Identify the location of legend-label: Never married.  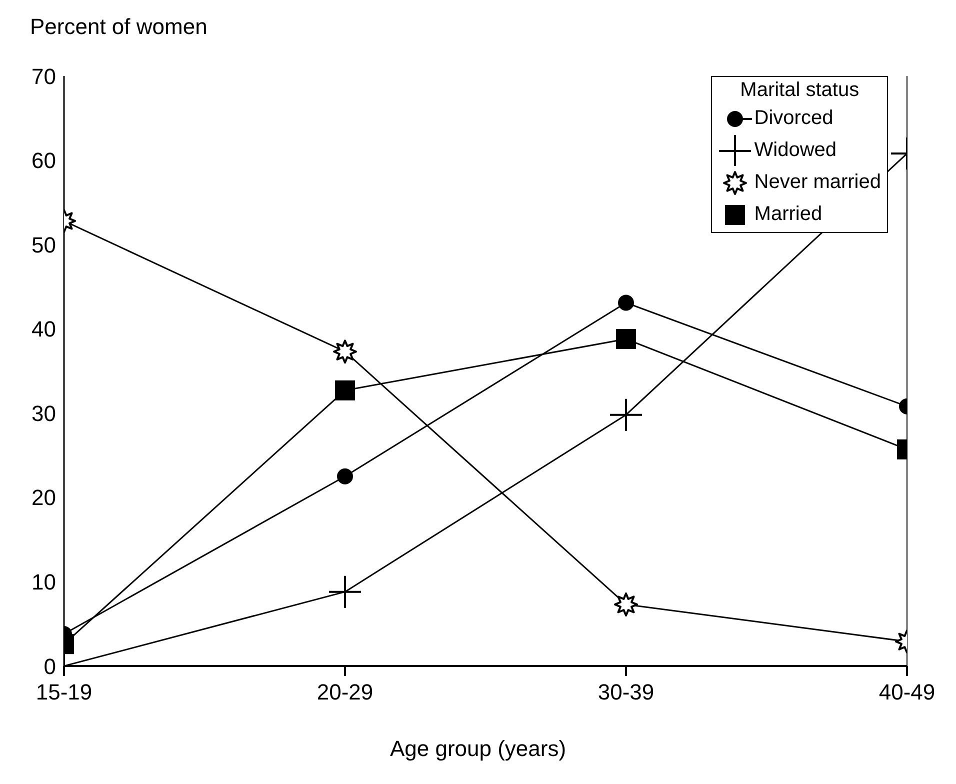
(817, 182).